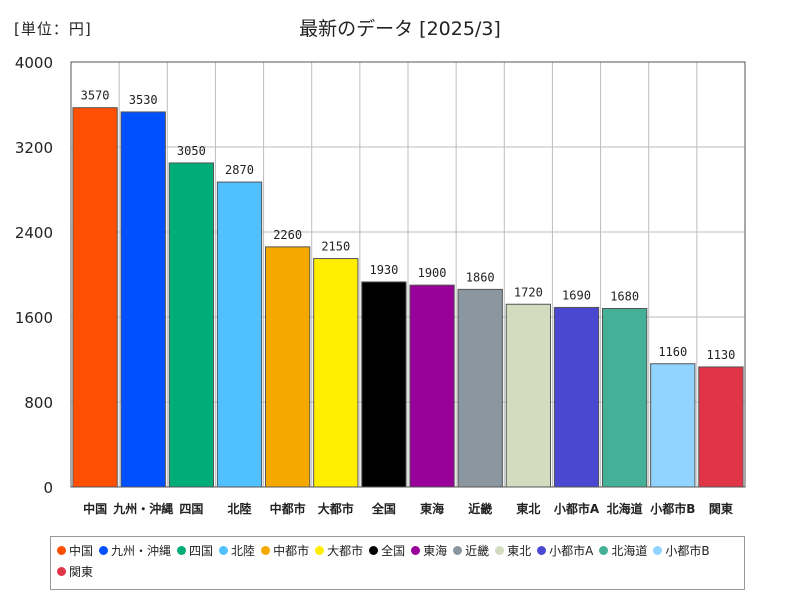 The height and width of the screenshot is (600, 800). I want to click on legend-label: 四国, so click(201, 551).